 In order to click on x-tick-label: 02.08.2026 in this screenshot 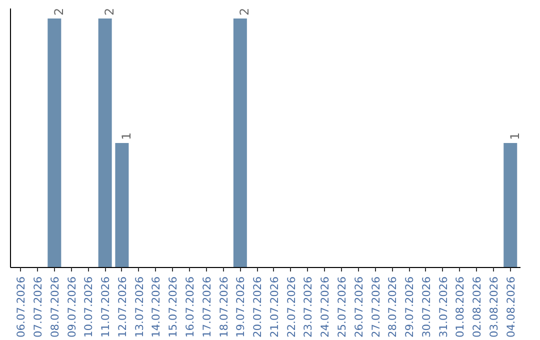, I will do `click(477, 307)`.